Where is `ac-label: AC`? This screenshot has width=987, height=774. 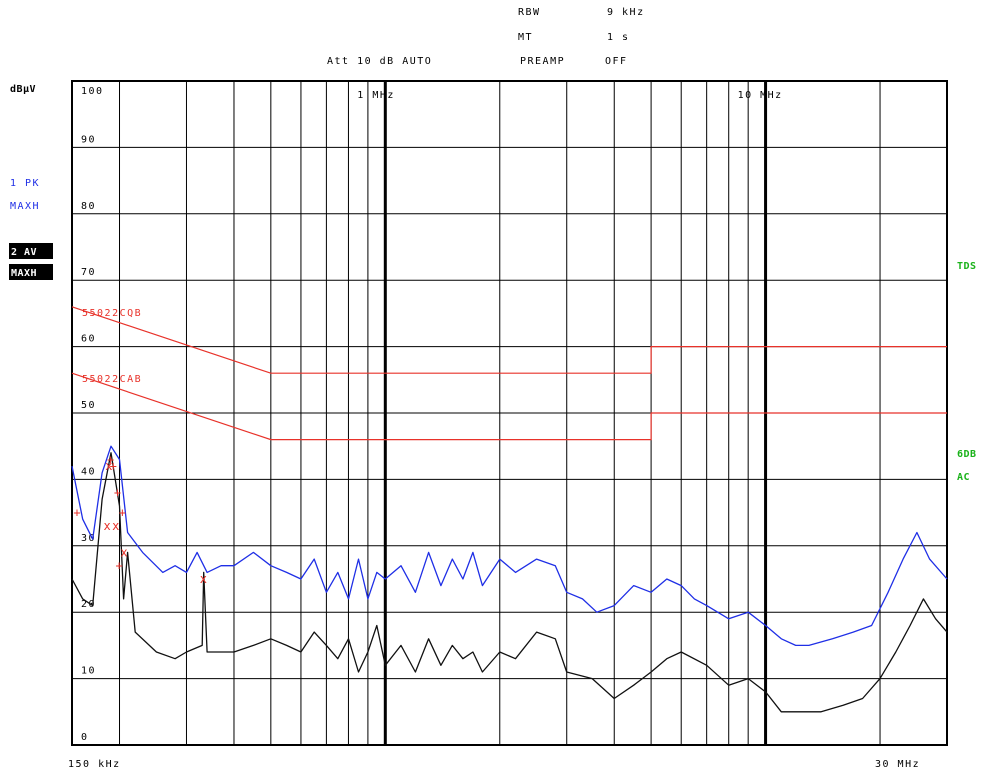
ac-label: AC is located at coordinates (963, 477).